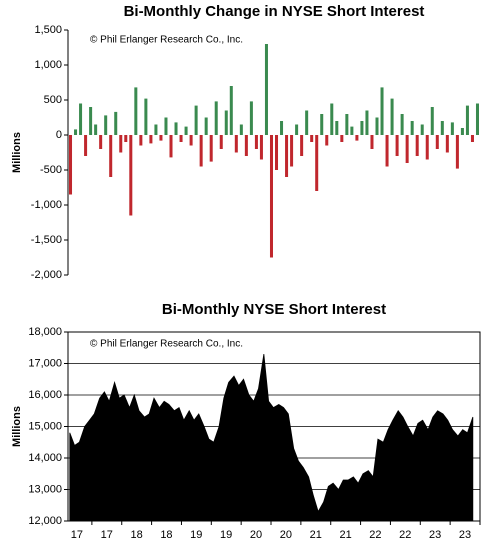  Describe the element at coordinates (59, 135) in the screenshot. I see `y-tick-label: 0` at that location.